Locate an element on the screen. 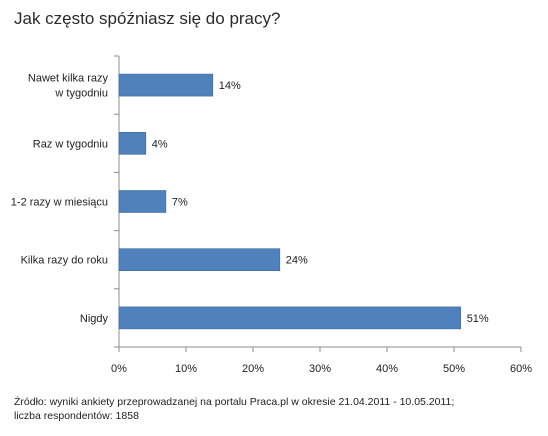 The image size is (548, 436). data-label: 7% is located at coordinates (180, 203).